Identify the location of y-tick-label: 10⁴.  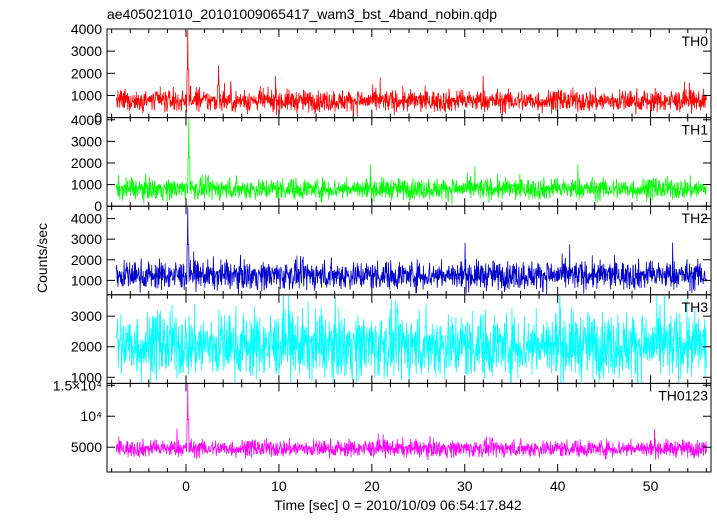
(91, 416).